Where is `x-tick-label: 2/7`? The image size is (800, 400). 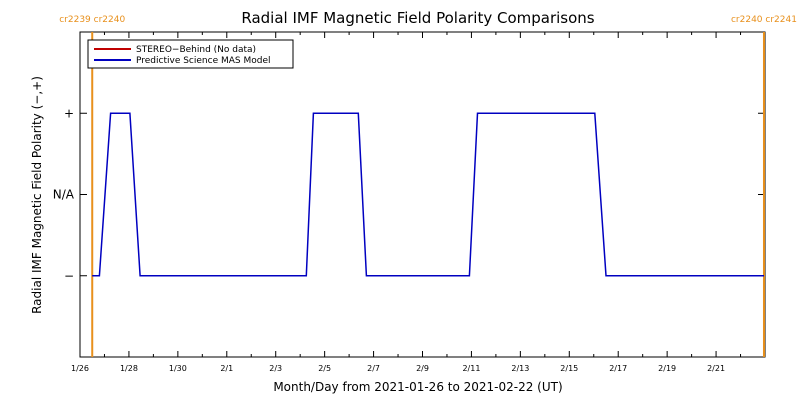
x-tick-label: 2/7 is located at coordinates (373, 368).